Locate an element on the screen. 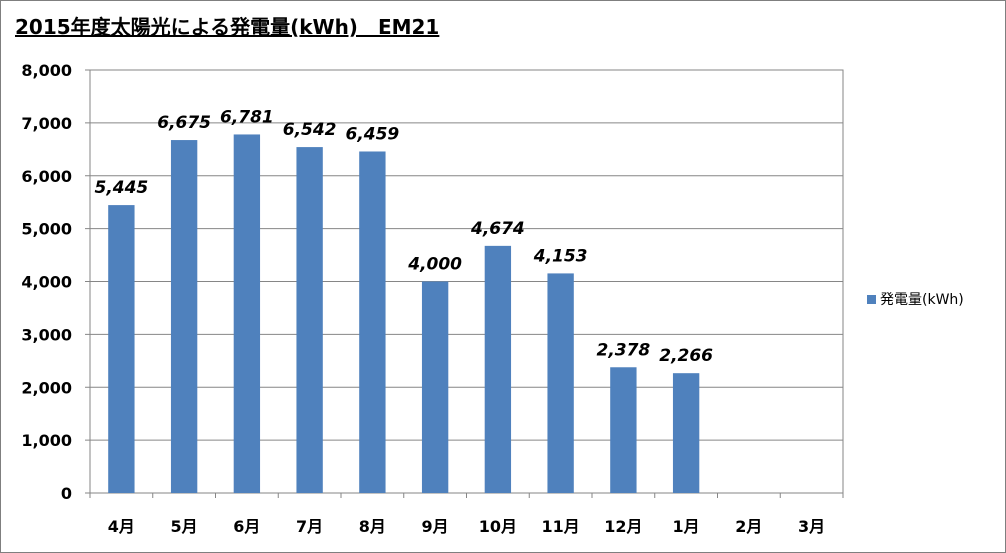 The width and height of the screenshot is (1006, 553). y-tick-label: 4,000 is located at coordinates (46, 282).